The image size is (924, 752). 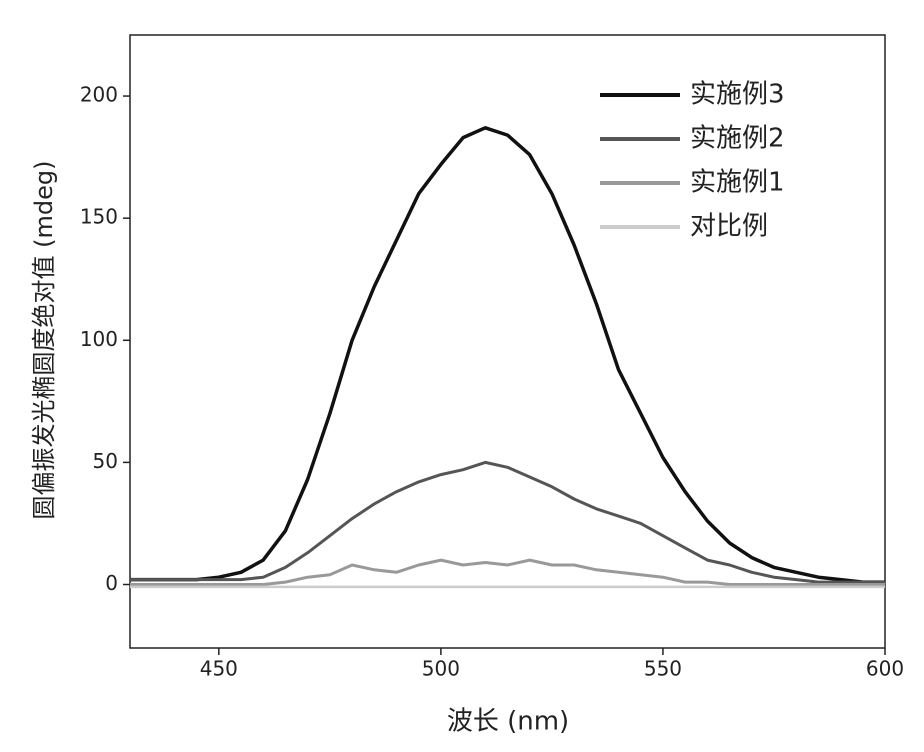 What do you see at coordinates (111, 583) in the screenshot?
I see `y-tick-label: 0` at bounding box center [111, 583].